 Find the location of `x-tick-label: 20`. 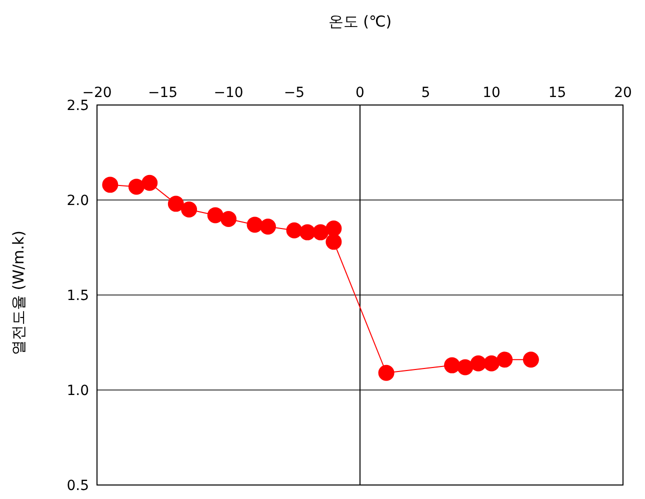

x-tick-label: 20 is located at coordinates (623, 93).